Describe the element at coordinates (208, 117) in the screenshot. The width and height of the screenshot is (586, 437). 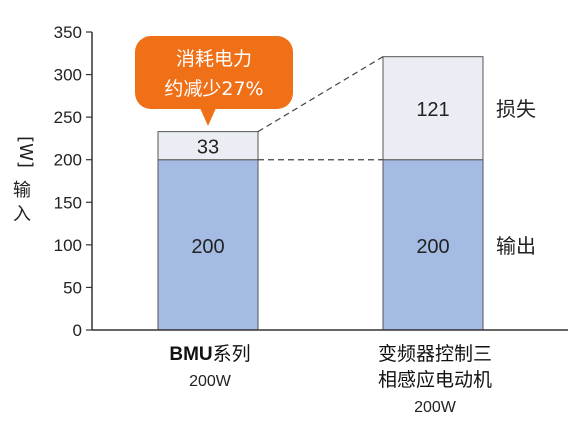
I see `callout-pointer` at that location.